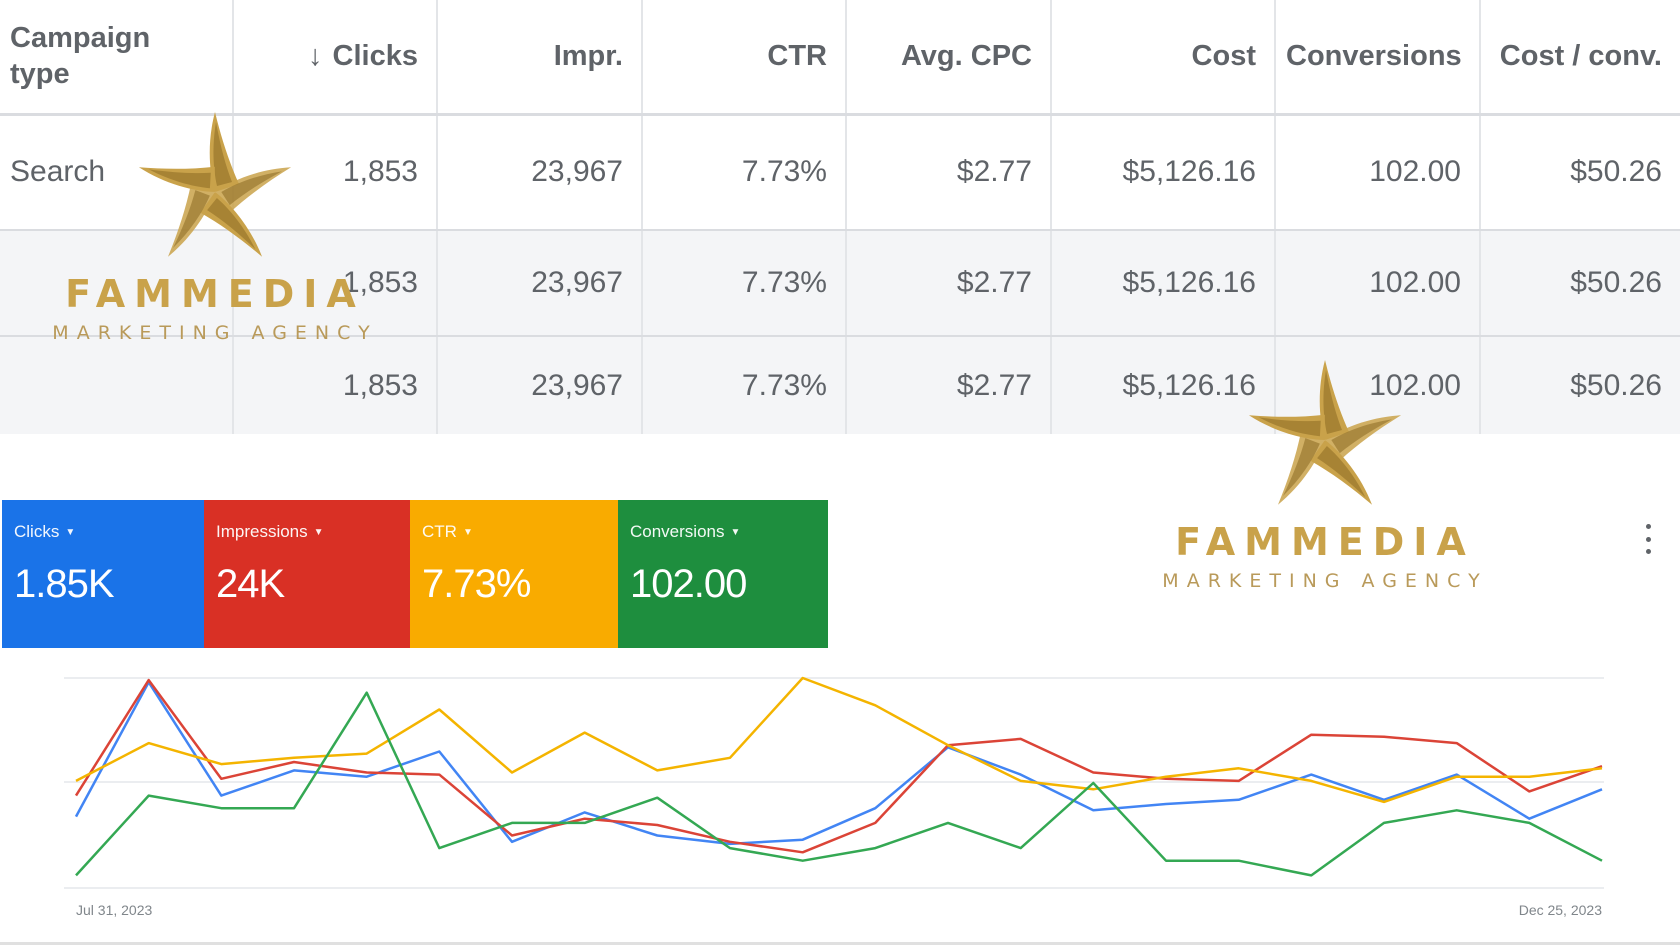  Describe the element at coordinates (307, 574) in the screenshot. I see `scorecard-impressions: Impressions ▼ 24K` at that location.